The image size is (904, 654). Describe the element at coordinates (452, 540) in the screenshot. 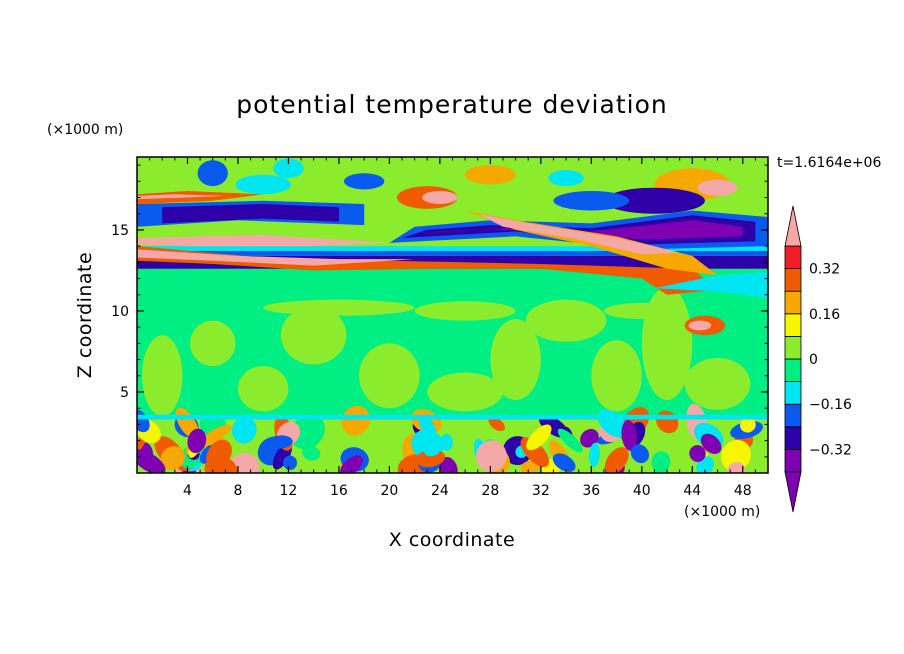

I see `x-axis-label: X coordinate` at that location.